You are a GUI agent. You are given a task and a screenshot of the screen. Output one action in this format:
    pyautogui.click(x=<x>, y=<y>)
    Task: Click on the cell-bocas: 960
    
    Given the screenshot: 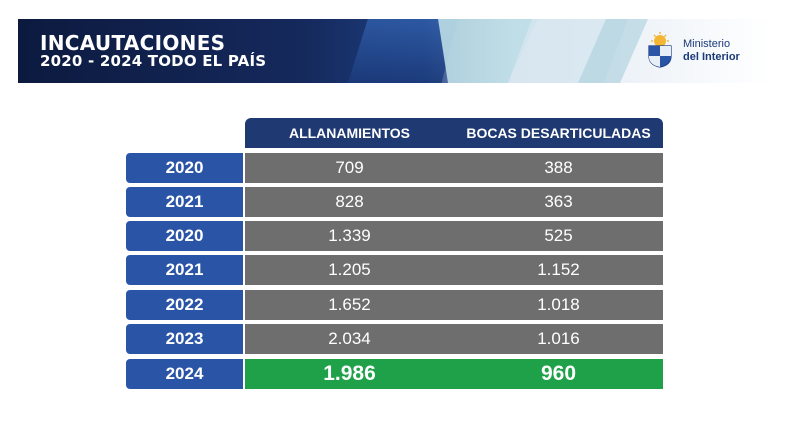 What is the action you would take?
    pyautogui.click(x=558, y=373)
    